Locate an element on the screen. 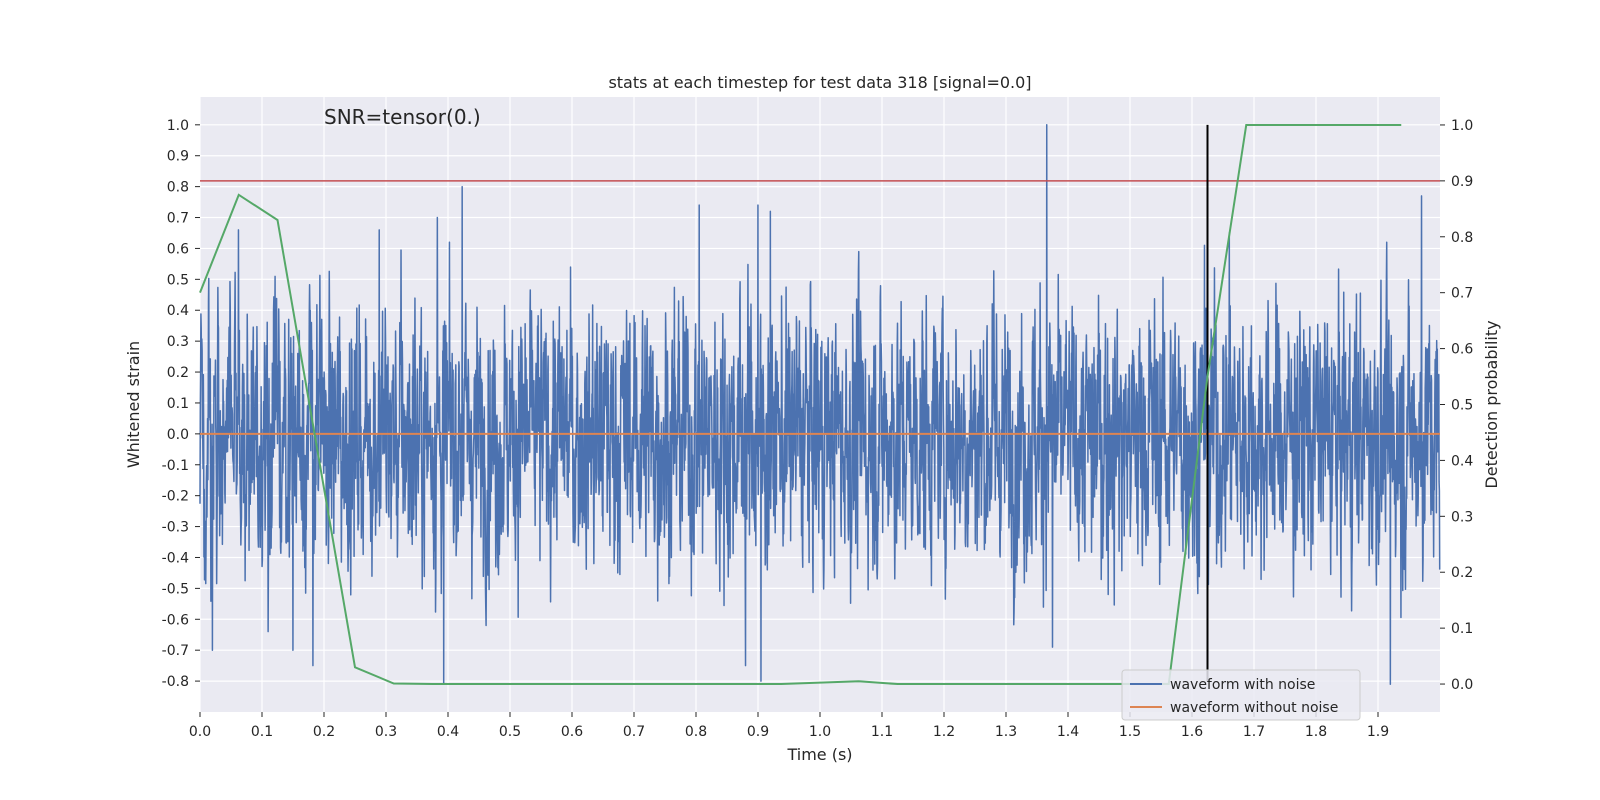  x-tick-label: 0.8 is located at coordinates (696, 732).